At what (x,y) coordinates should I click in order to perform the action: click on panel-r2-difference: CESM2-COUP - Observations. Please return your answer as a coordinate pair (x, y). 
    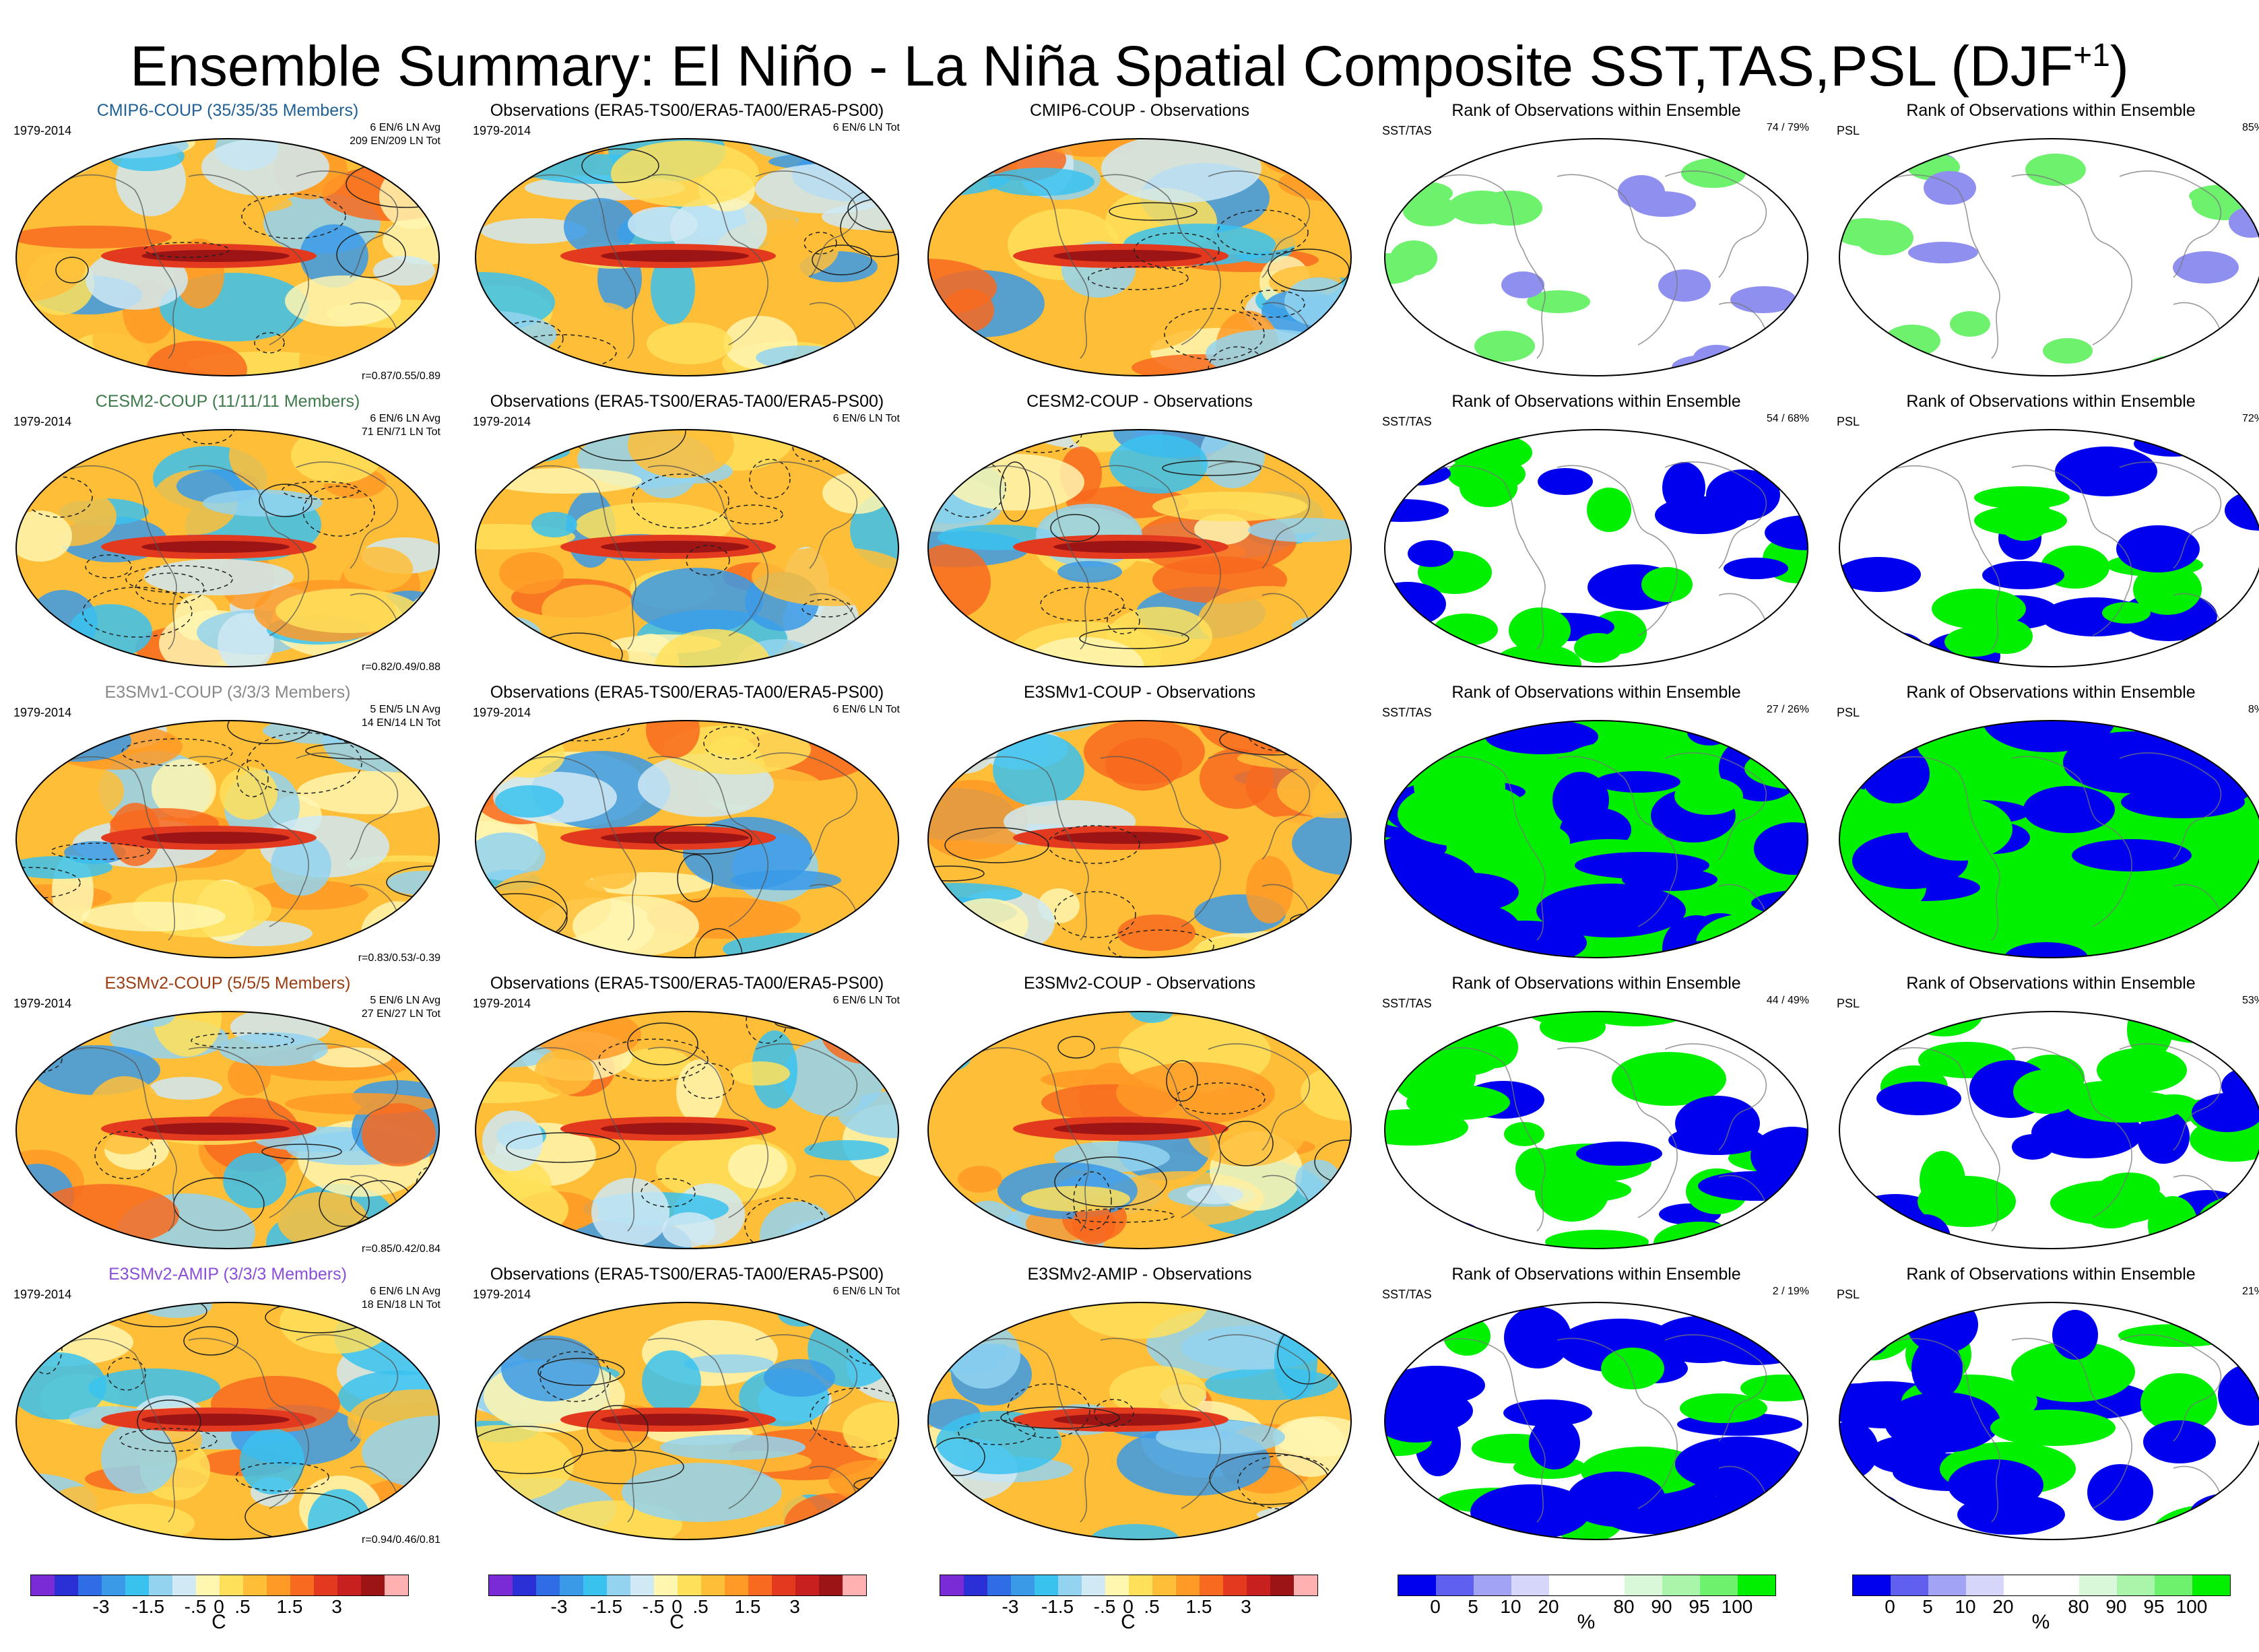
    Looking at the image, I should click on (1139, 533).